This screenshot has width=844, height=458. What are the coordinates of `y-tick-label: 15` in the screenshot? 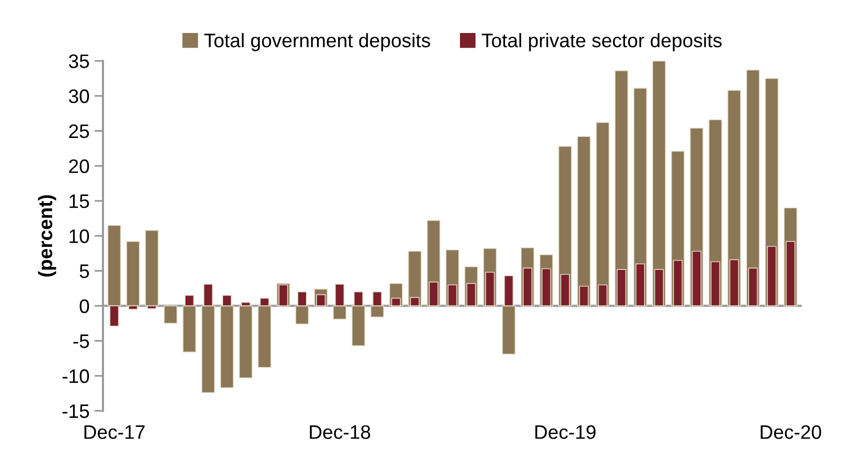 It's located at (79, 201).